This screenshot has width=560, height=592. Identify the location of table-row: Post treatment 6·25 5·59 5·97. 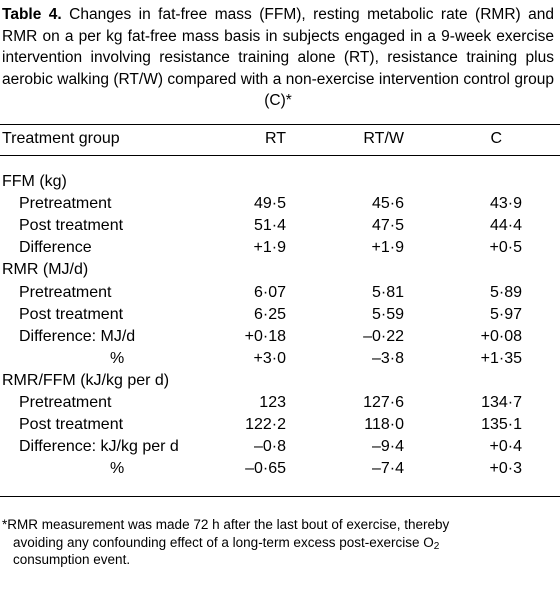
(280, 315).